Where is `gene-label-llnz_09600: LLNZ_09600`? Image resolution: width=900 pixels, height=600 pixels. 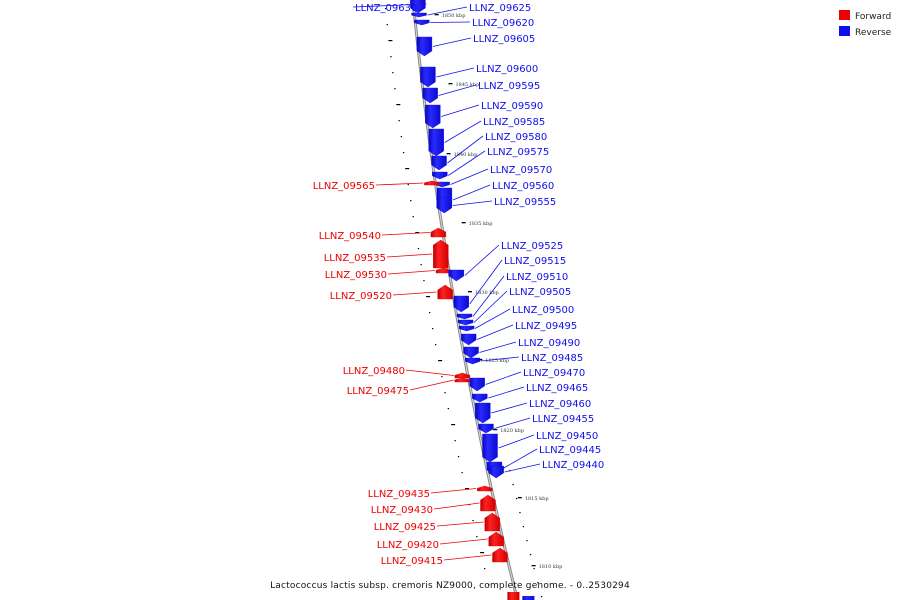 gene-label-llnz_09600: LLNZ_09600 is located at coordinates (507, 69).